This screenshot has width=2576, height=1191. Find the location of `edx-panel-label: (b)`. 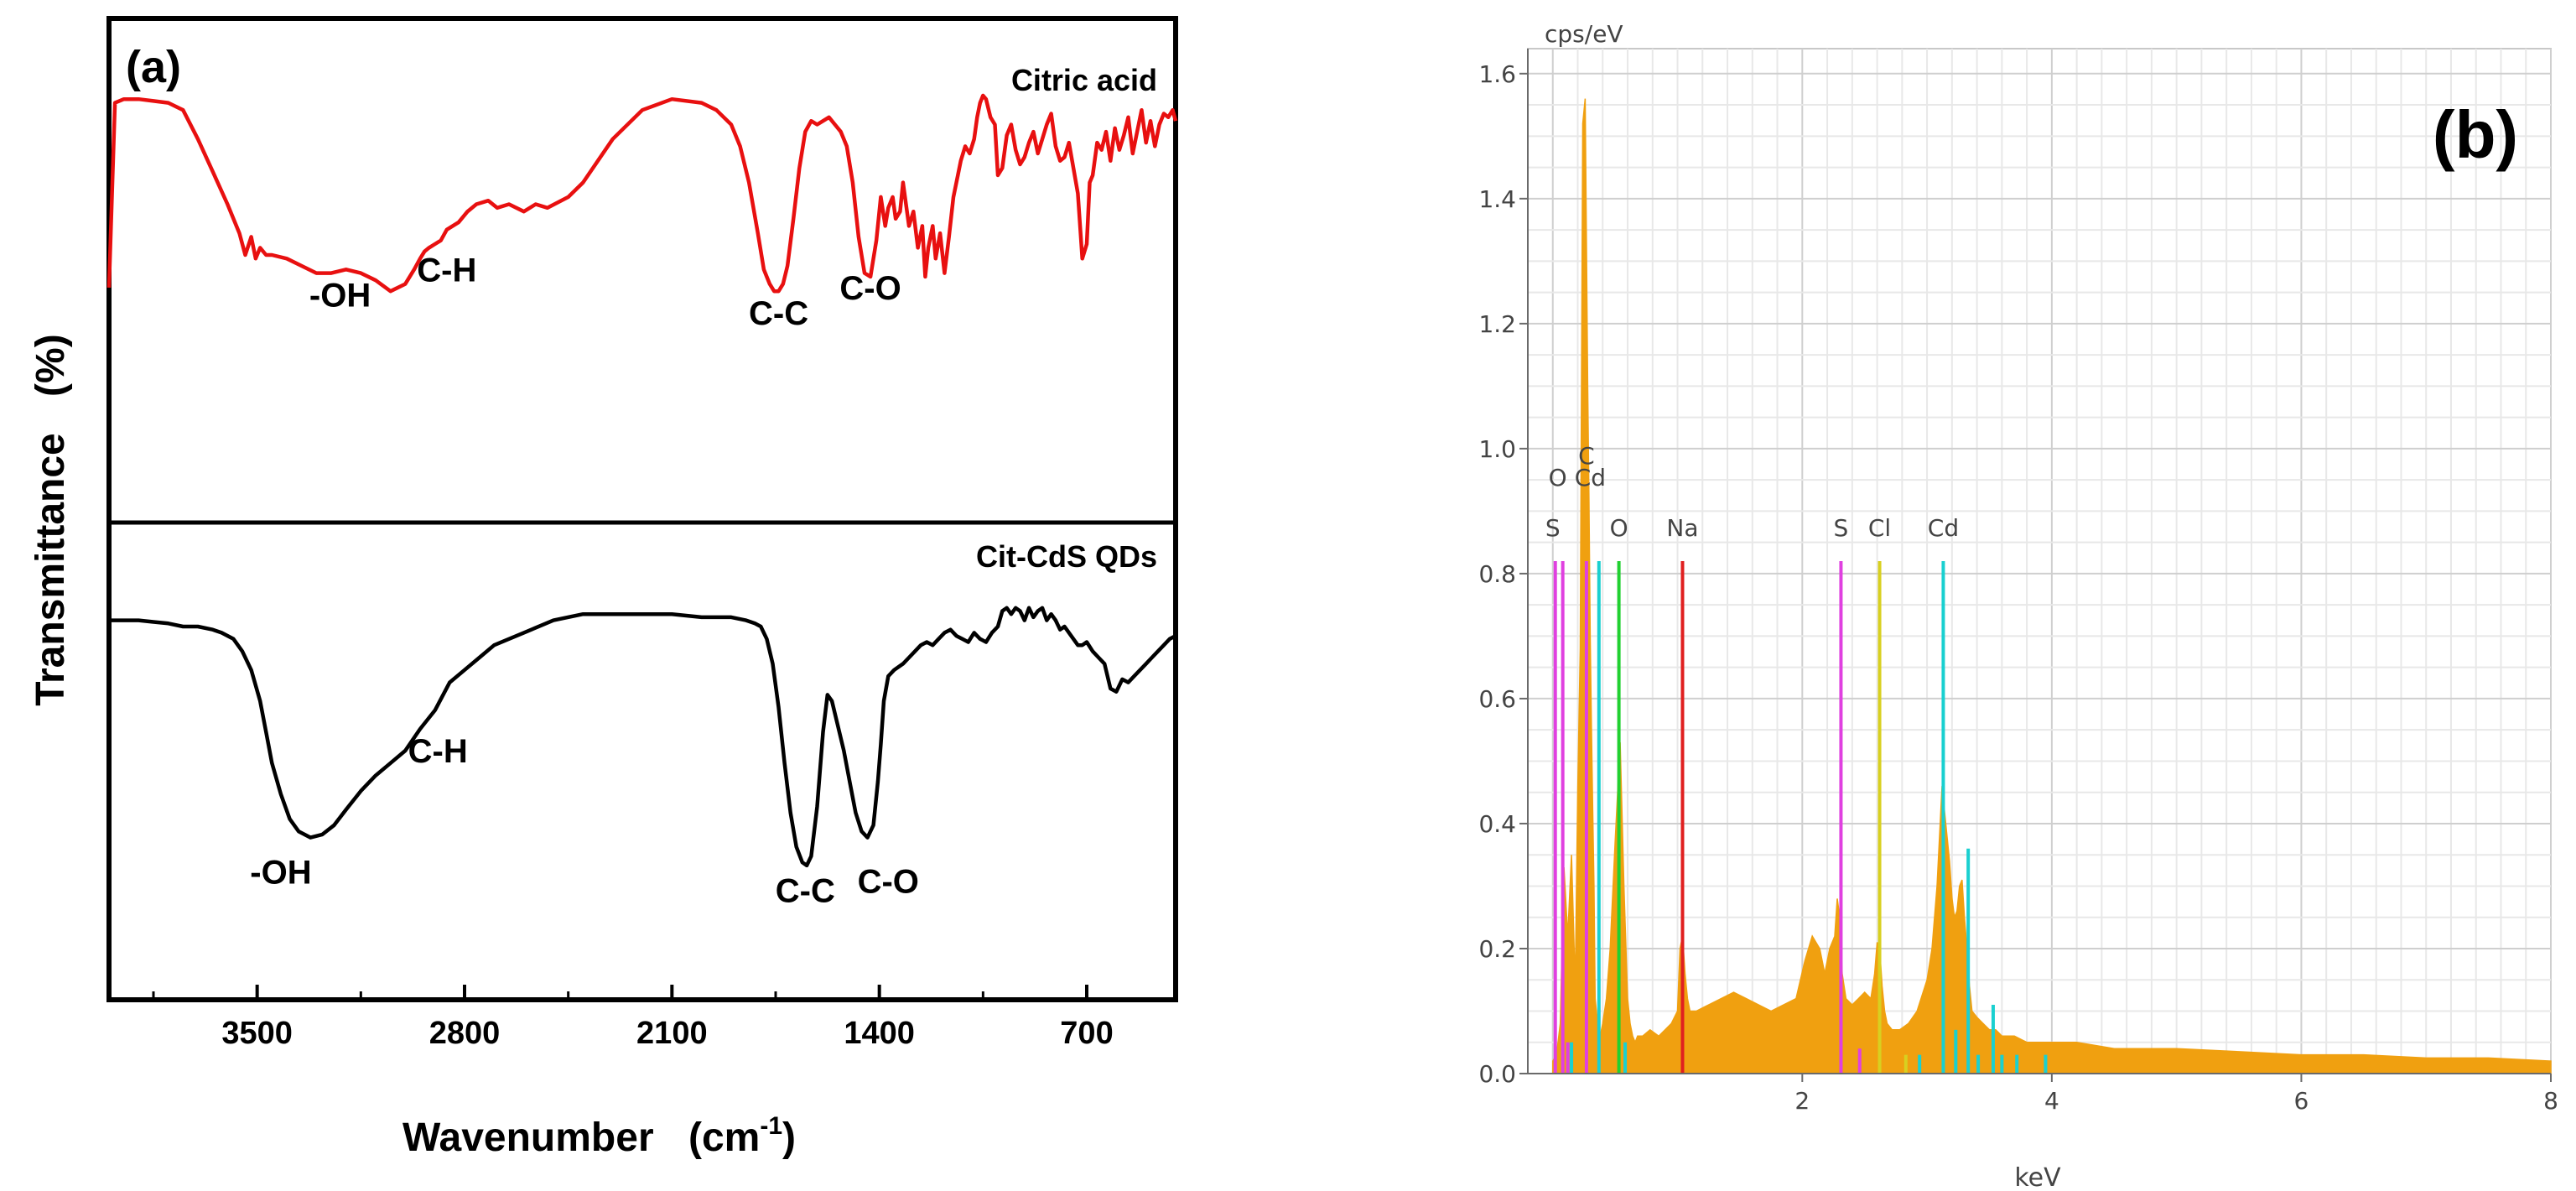

edx-panel-label: (b) is located at coordinates (2475, 134).